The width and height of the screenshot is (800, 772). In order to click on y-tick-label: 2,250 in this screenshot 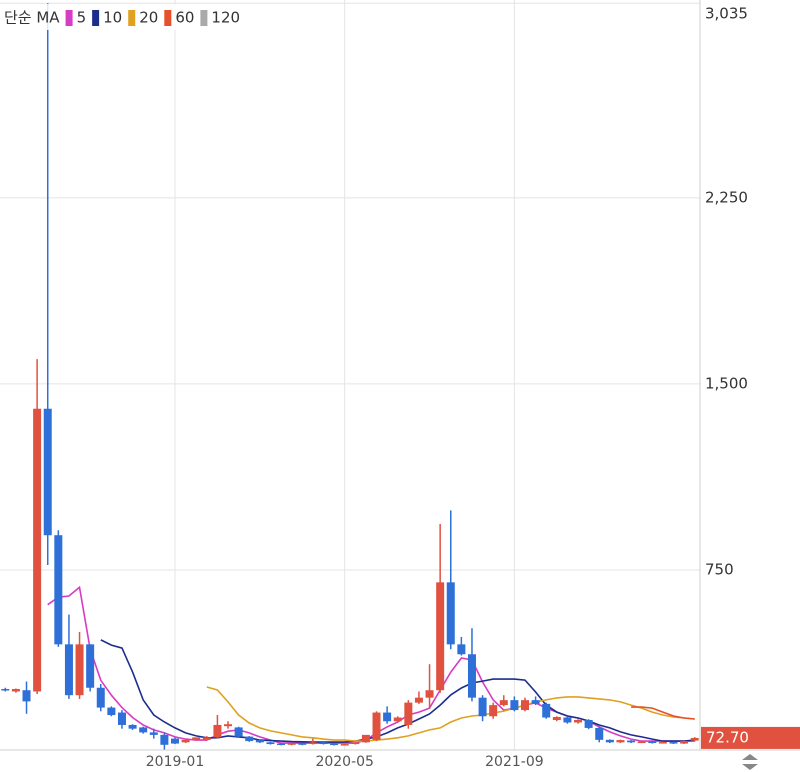, I will do `click(726, 197)`.